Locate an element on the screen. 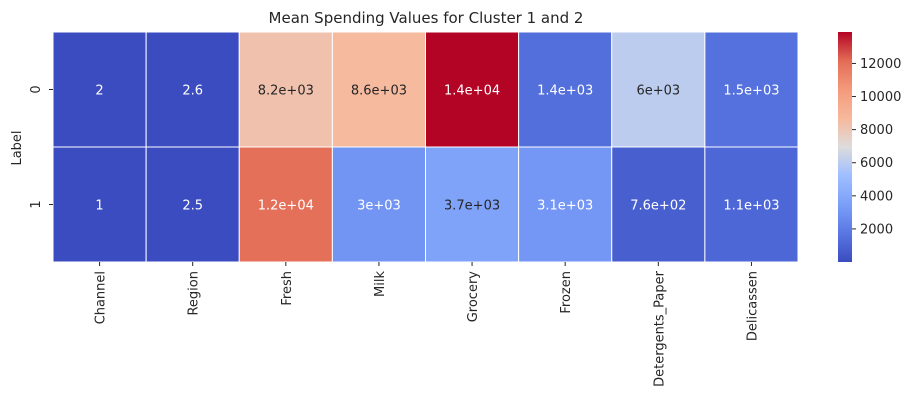 The image size is (918, 407). x-tick-label-0: Channel is located at coordinates (101, 297).